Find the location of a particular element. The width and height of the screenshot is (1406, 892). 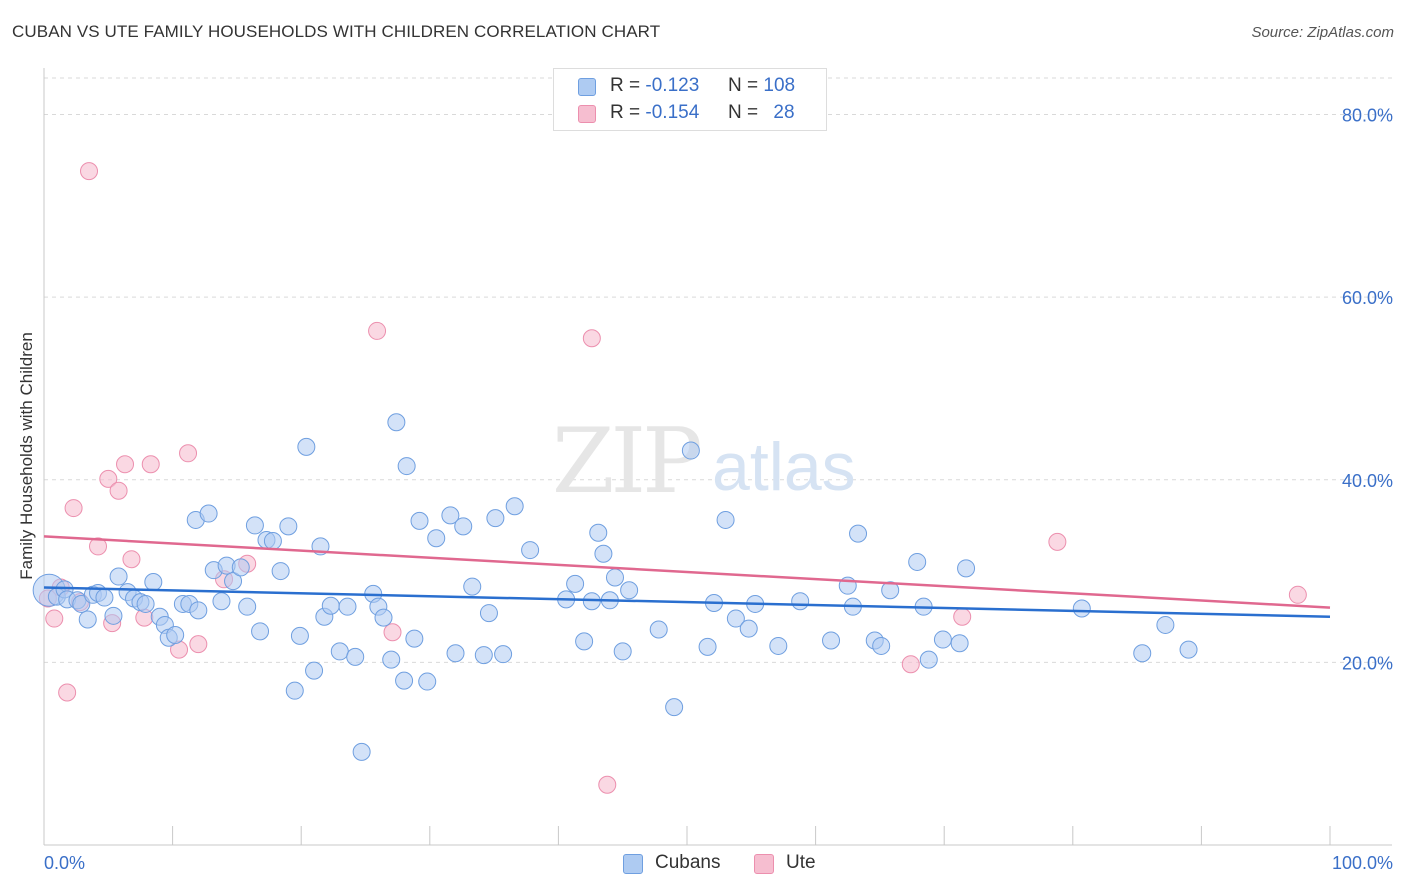

cubans-legend-label: Cubans is located at coordinates (688, 862).